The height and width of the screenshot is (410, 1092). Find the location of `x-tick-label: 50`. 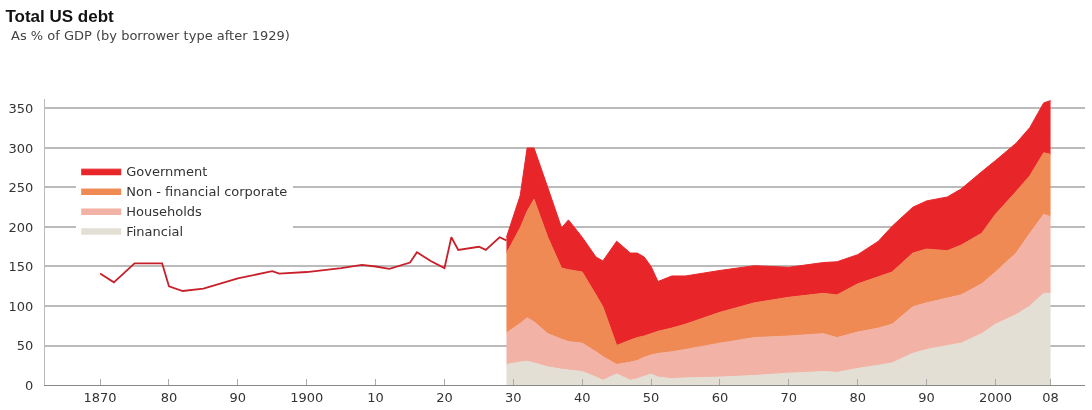

x-tick-label: 50 is located at coordinates (651, 397).